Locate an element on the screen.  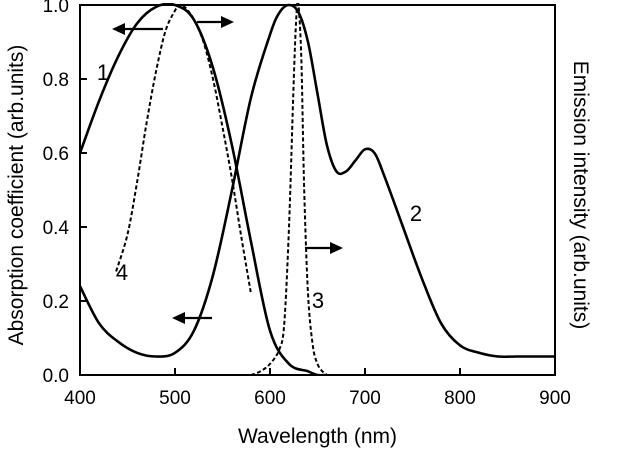
y-tick-label: 0.6 is located at coordinates (56, 154).